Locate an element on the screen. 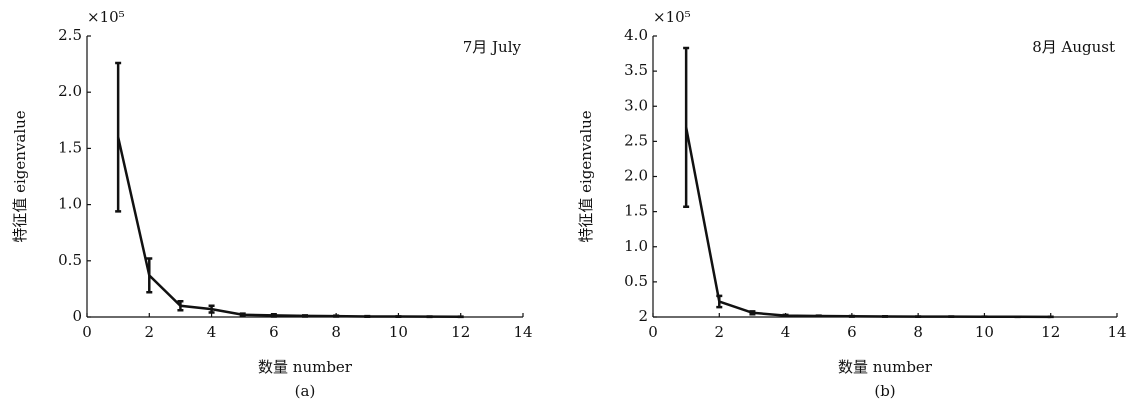  y-tick-label: 2 is located at coordinates (643, 316).